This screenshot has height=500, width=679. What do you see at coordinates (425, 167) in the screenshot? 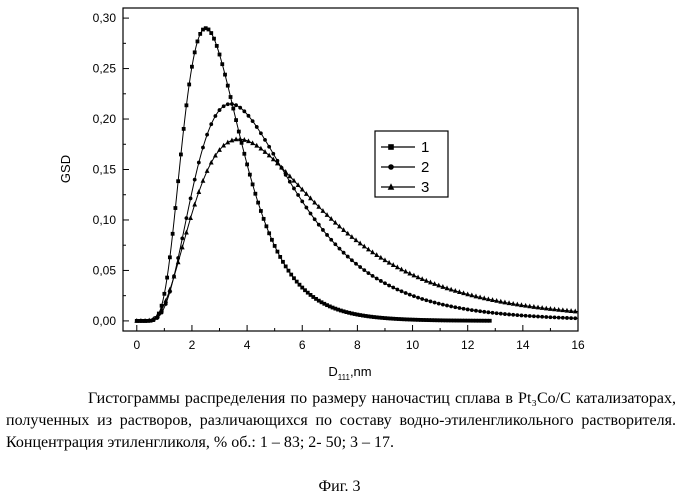
I see `legend-label-2: 2` at bounding box center [425, 167].